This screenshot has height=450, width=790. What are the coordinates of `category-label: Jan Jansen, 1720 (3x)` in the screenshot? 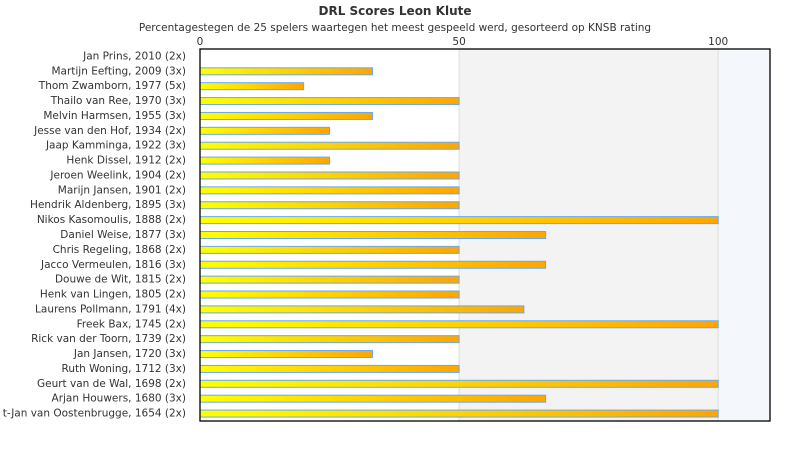 It's located at (129, 354).